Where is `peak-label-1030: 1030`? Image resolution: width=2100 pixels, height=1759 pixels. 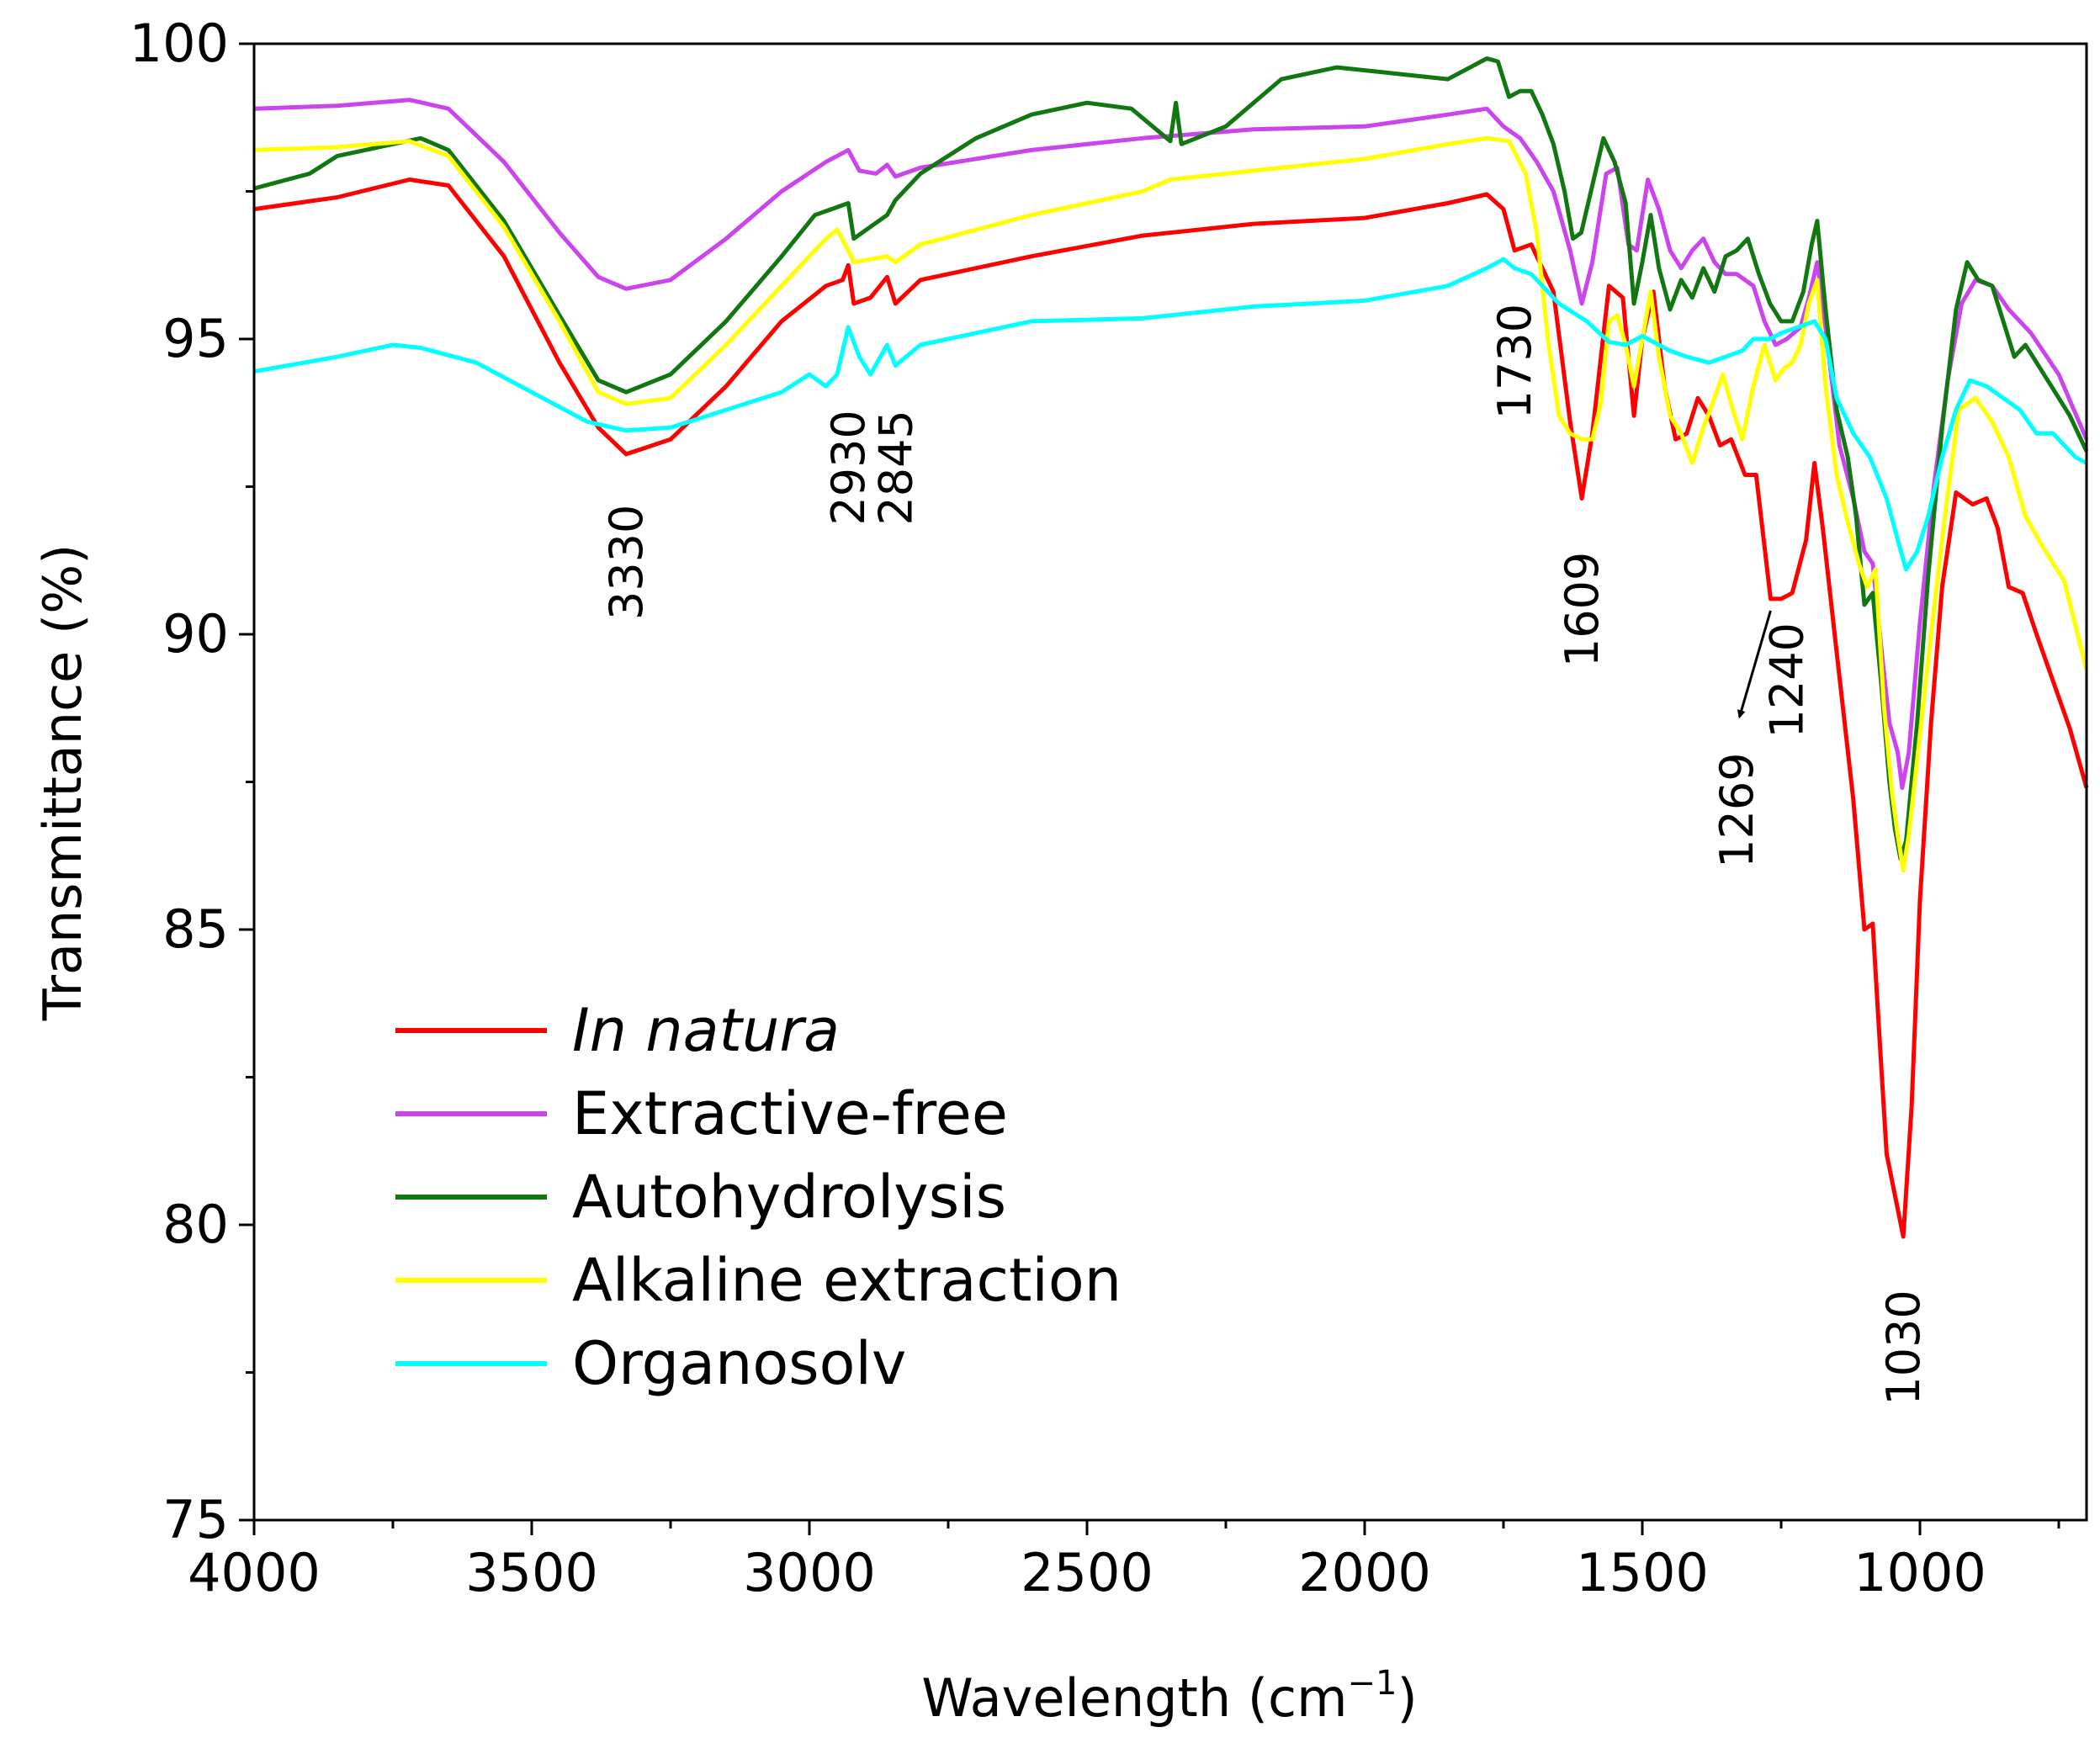
peak-label-1030: 1030 is located at coordinates (1904, 1347).